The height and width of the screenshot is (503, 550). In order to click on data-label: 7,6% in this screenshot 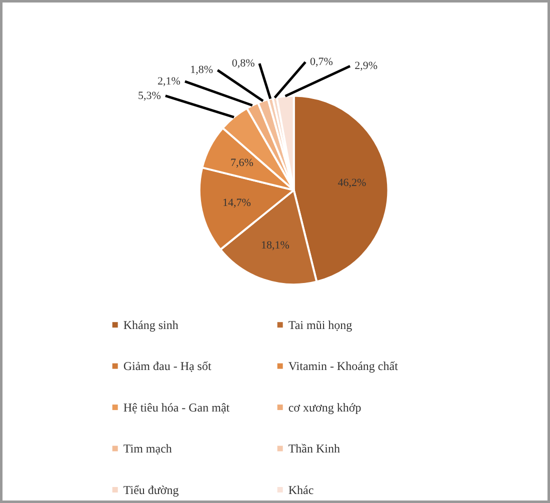, I will do `click(242, 163)`.